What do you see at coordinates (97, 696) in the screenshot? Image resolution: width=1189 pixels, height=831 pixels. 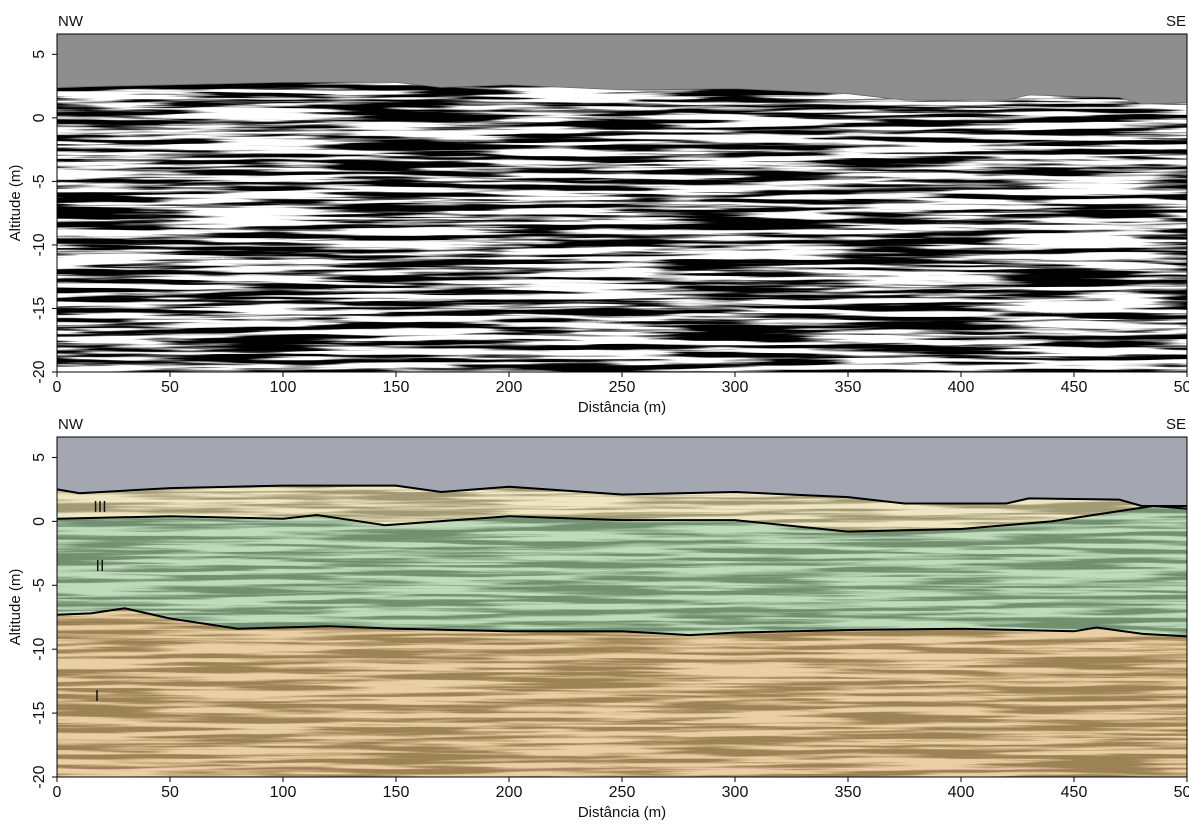 I see `layer-label: I` at bounding box center [97, 696].